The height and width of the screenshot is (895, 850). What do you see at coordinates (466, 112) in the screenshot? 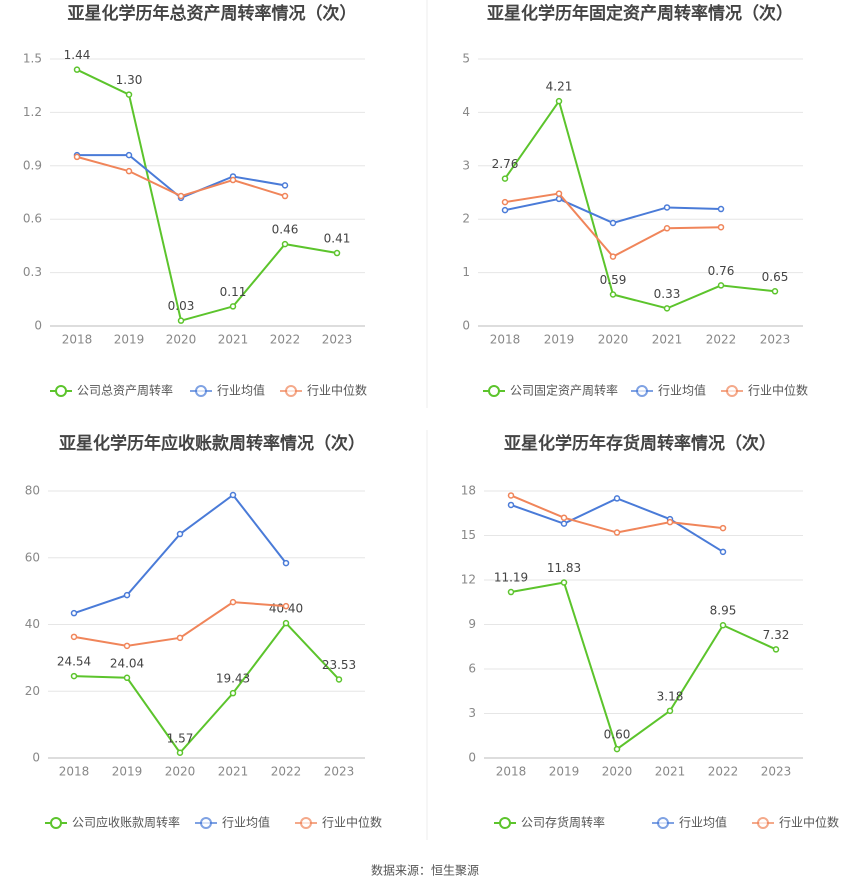
I see `y-tick-label: 4` at bounding box center [466, 112].